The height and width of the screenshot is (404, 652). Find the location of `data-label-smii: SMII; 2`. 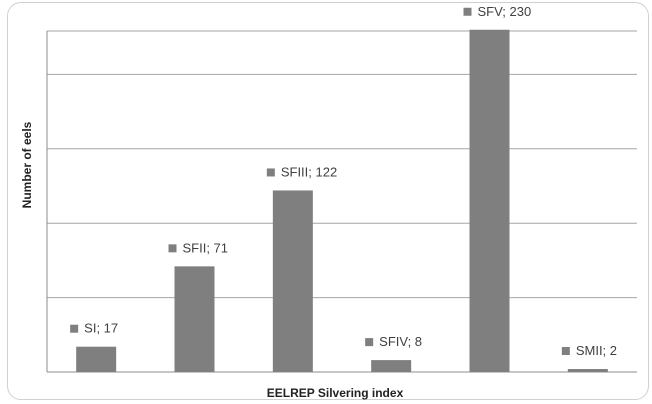

data-label-smii: SMII; 2 is located at coordinates (589, 350).